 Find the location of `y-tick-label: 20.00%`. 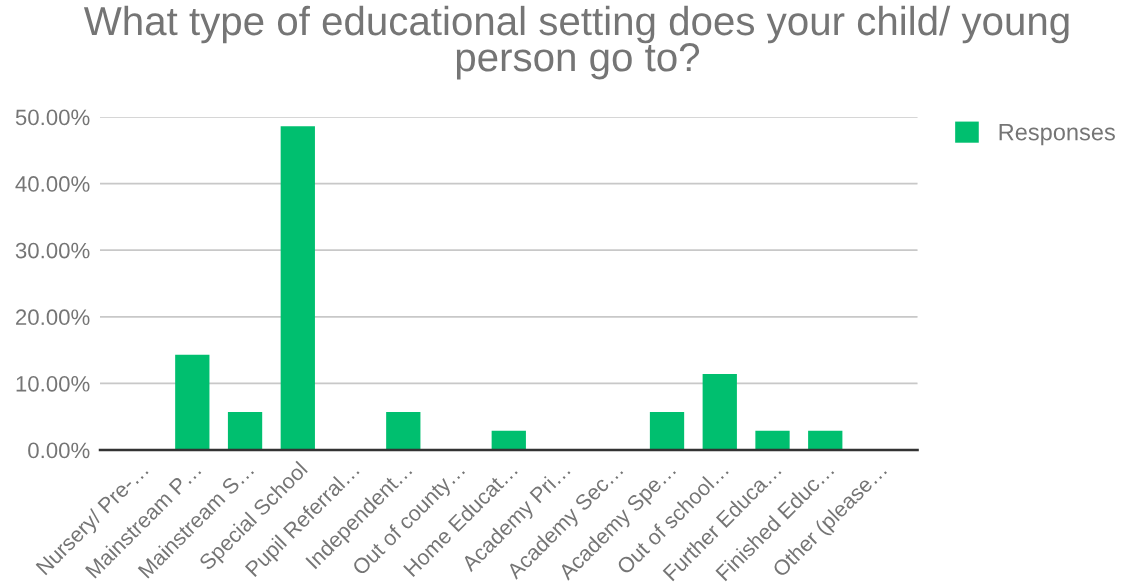

y-tick-label: 20.00% is located at coordinates (53, 317).